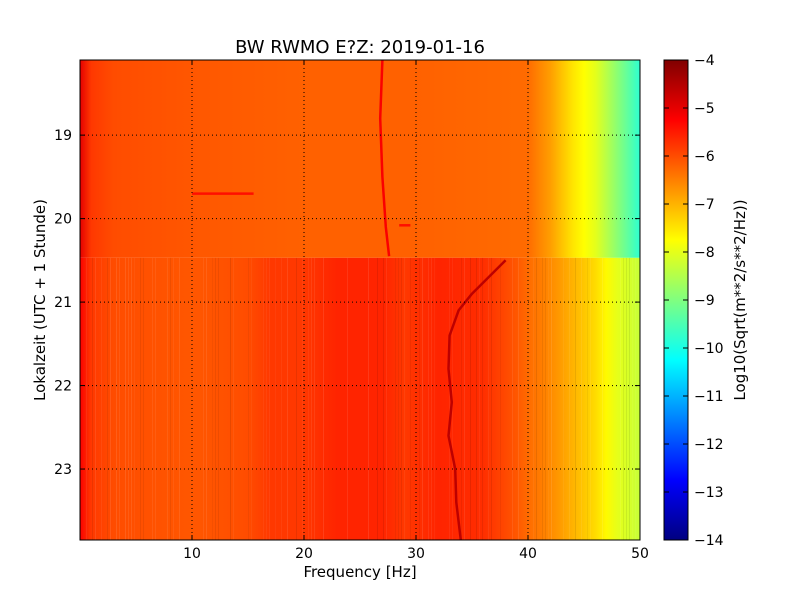 Image resolution: width=800 pixels, height=600 pixels. What do you see at coordinates (740, 299) in the screenshot?
I see `colorbar-label: Log10(Sqrt(m**2/s**2/Hz))` at bounding box center [740, 299].